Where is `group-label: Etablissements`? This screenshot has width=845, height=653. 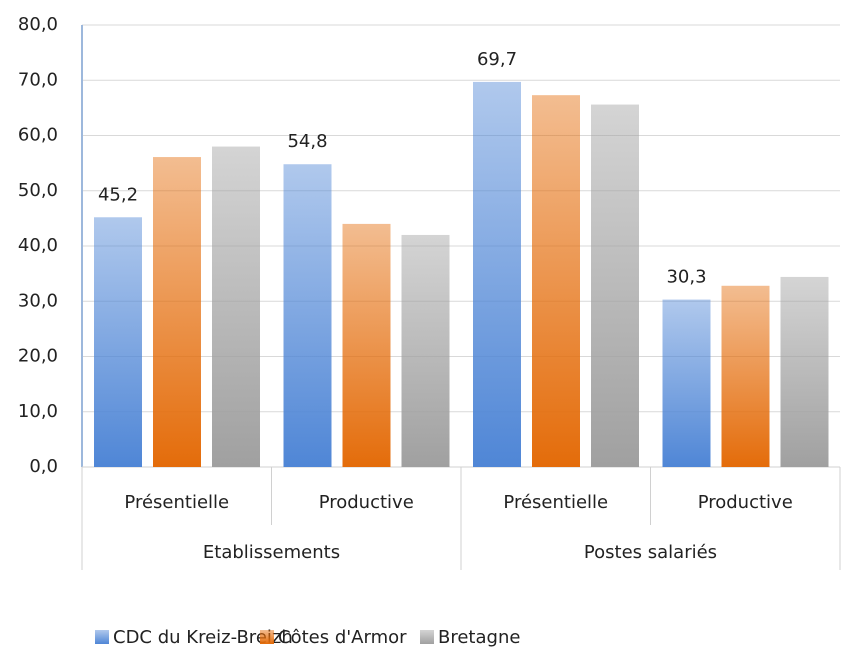 group-label: Etablissements is located at coordinates (271, 552).